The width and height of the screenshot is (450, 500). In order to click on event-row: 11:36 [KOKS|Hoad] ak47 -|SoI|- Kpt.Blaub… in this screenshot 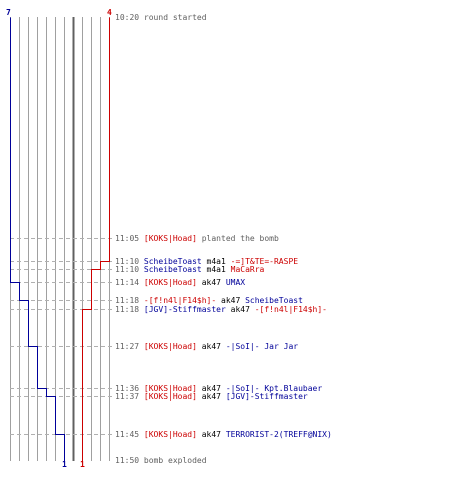, I will do `click(218, 388)`.